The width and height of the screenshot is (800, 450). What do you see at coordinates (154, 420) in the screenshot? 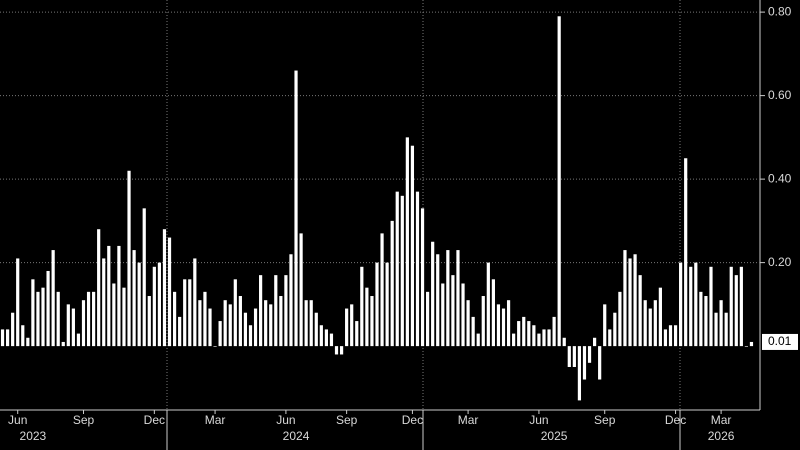
I see `x-tick-label: Dec` at bounding box center [154, 420].